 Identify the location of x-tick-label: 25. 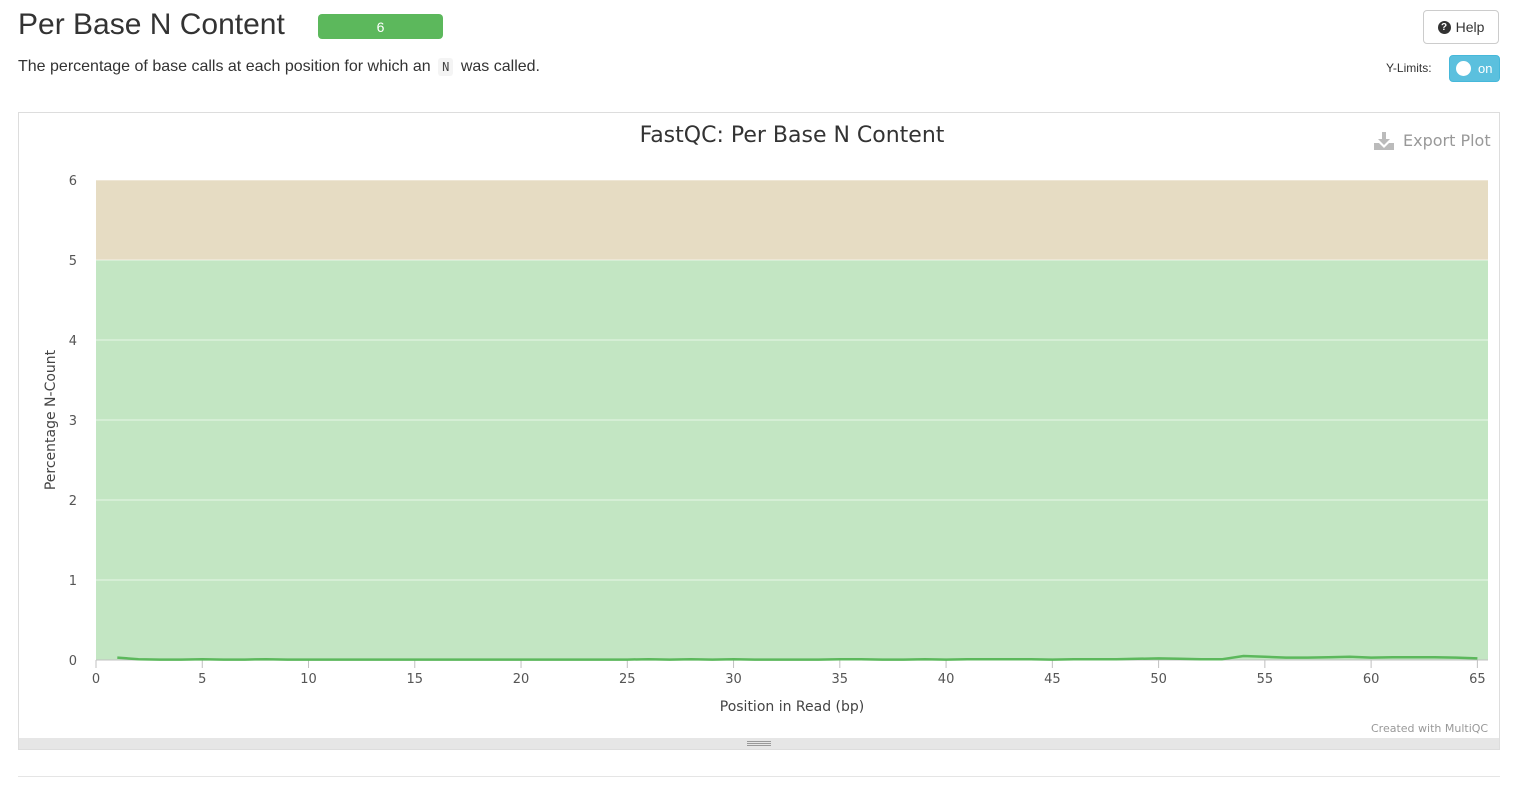
(627, 679).